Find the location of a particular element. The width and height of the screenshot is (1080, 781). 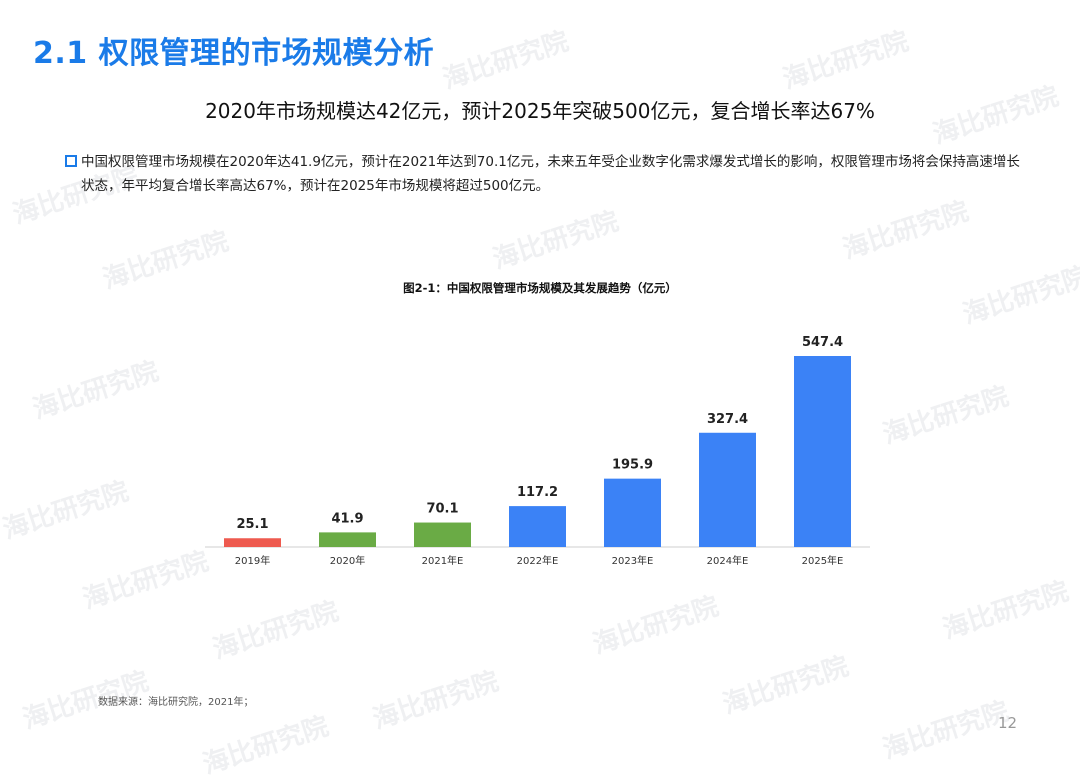

x-tick-label: 2019年 is located at coordinates (252, 560).